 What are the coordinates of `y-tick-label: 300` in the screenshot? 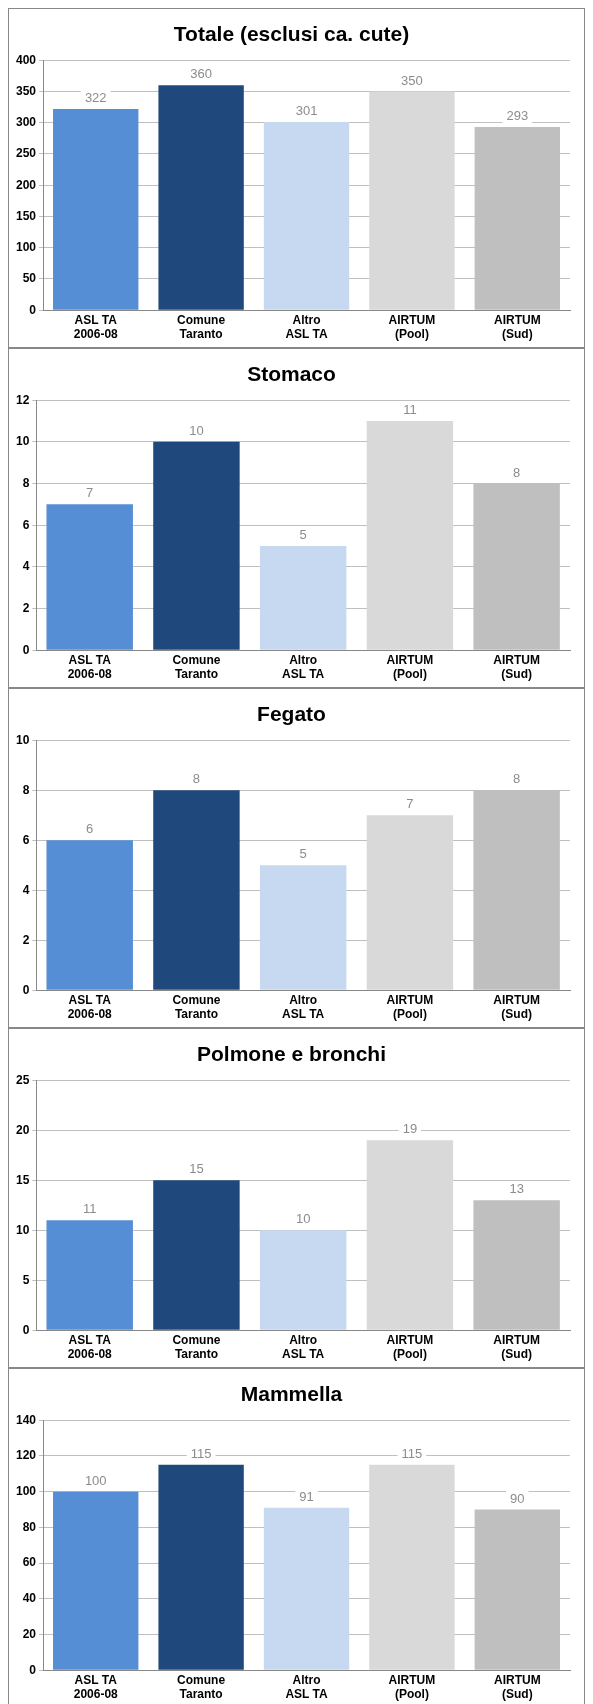 It's located at (26, 122).